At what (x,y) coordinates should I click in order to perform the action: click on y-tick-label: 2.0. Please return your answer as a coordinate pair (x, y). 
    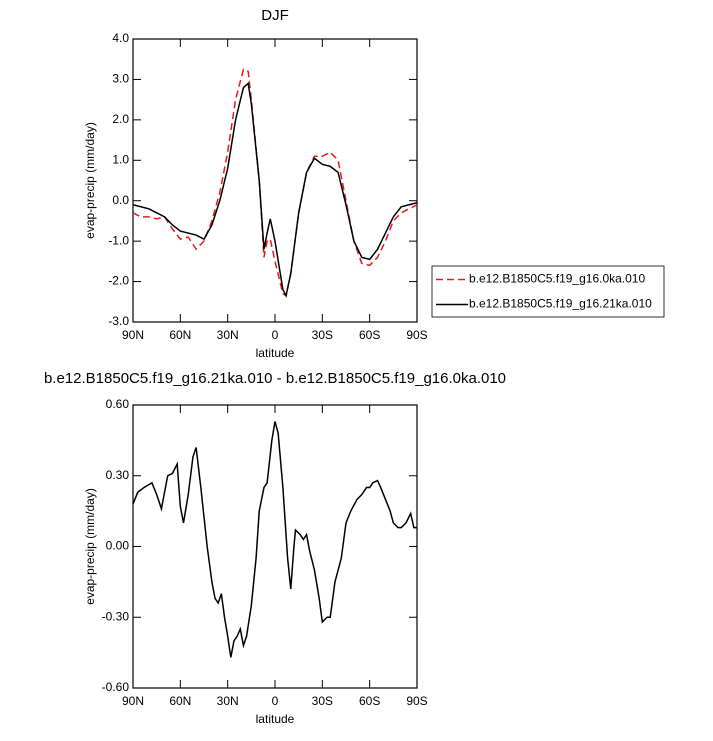
    Looking at the image, I should click on (120, 119).